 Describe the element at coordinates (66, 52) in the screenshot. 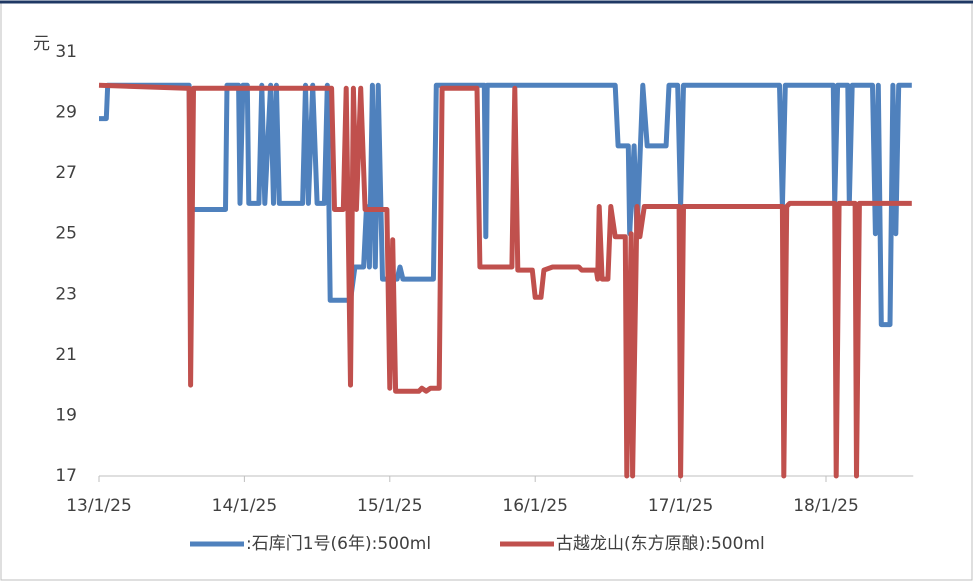

I see `y-tick-label: 31` at that location.